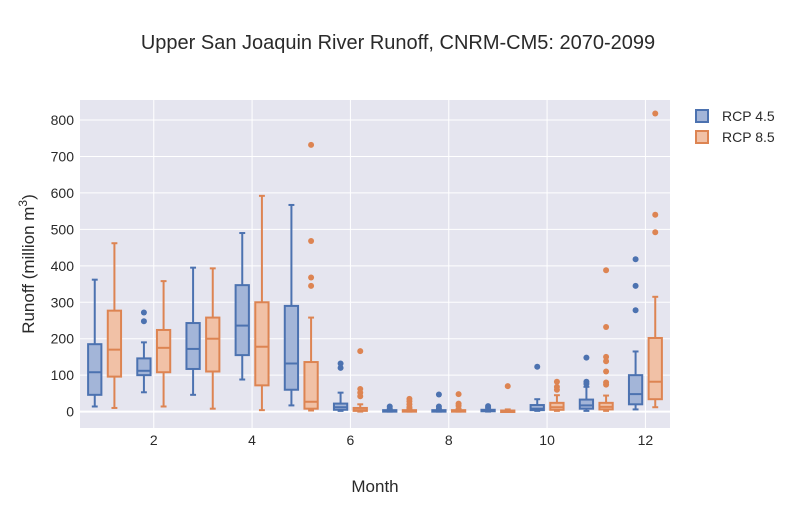 Image resolution: width=797 pixels, height=508 pixels. What do you see at coordinates (748, 137) in the screenshot?
I see `legend-label: RCP 8.5` at bounding box center [748, 137].